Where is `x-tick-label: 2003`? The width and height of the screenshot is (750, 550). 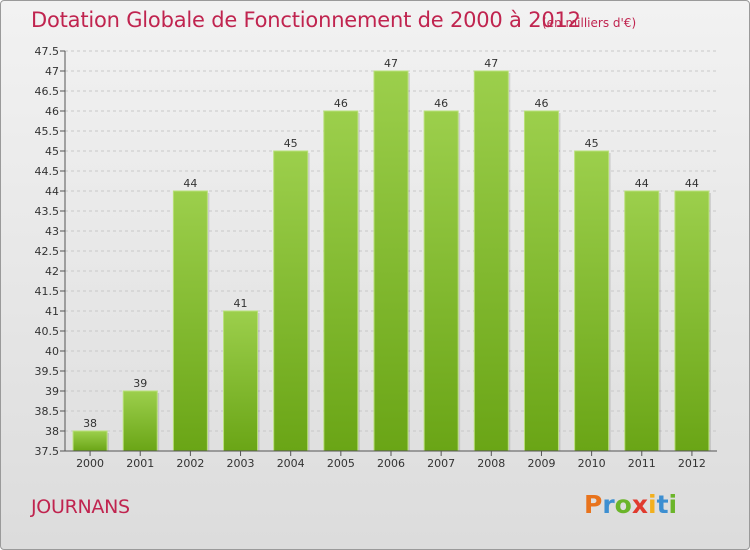
x-tick-label: 2003 is located at coordinates (241, 463).